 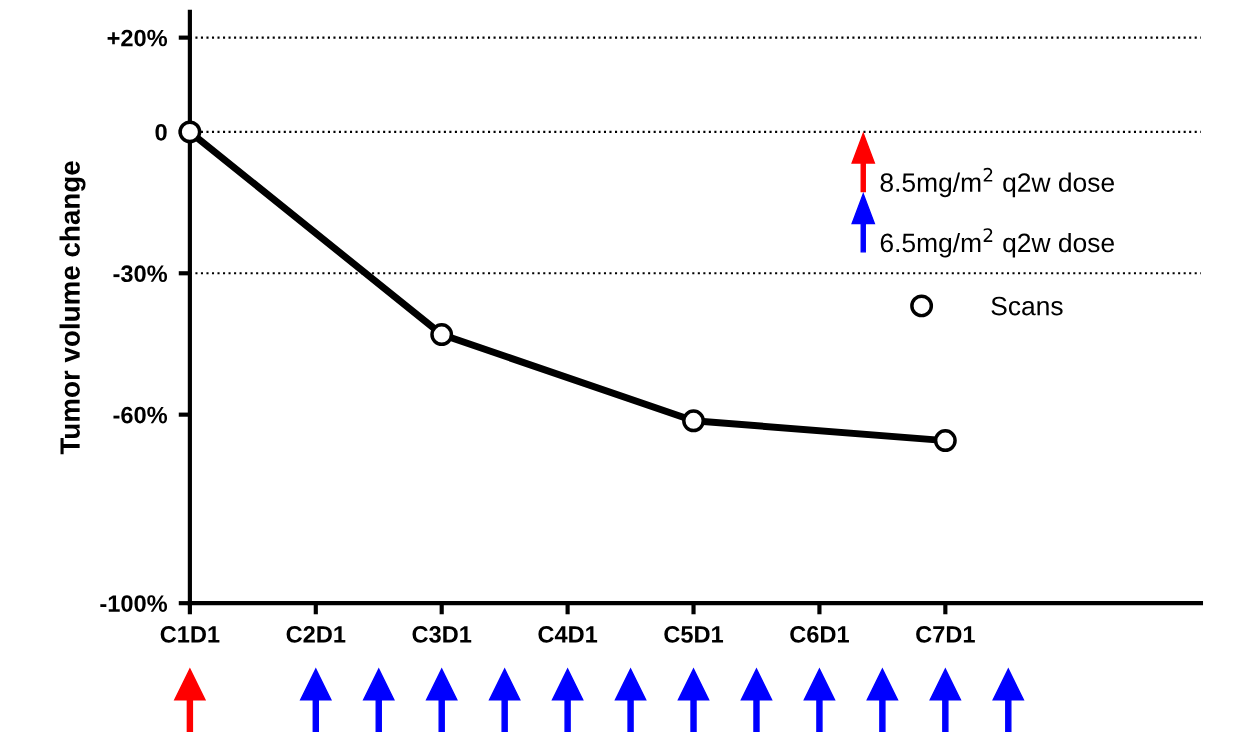 What do you see at coordinates (161, 132) in the screenshot?
I see `y-tick-label: 0` at bounding box center [161, 132].